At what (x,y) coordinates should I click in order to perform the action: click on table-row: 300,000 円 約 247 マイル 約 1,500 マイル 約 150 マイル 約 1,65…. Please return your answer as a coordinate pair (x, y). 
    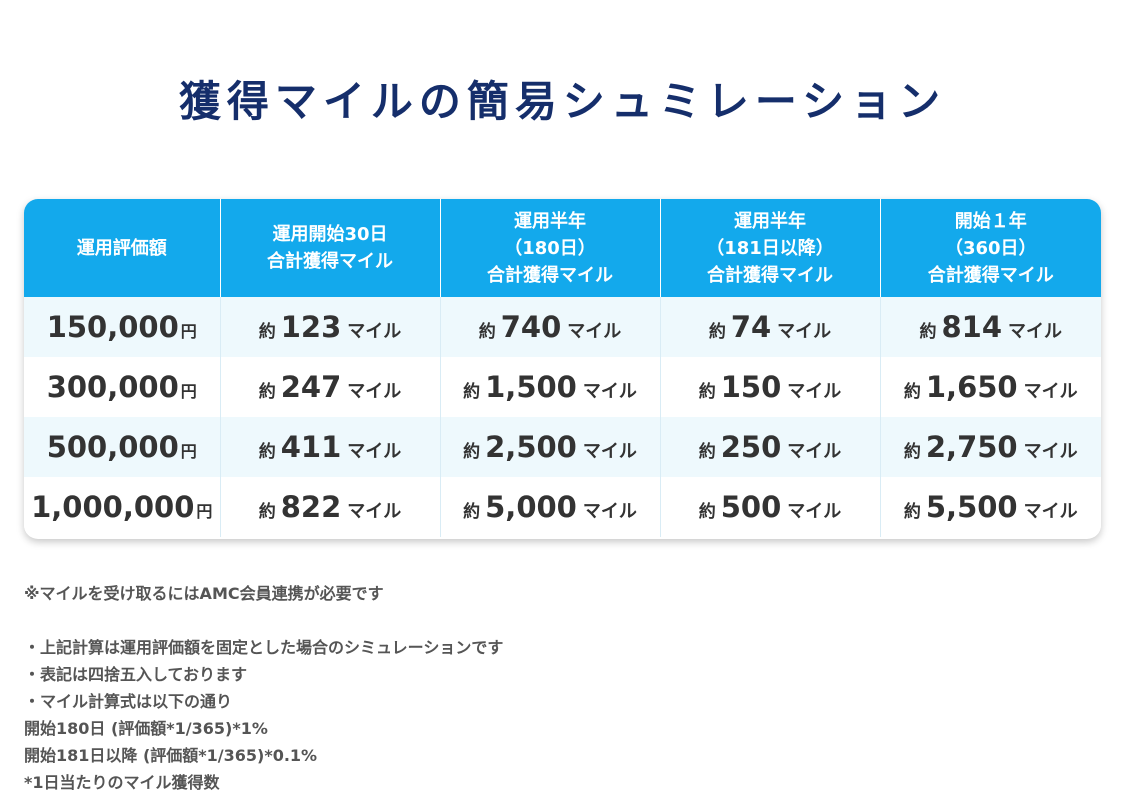
    Looking at the image, I should click on (562, 387).